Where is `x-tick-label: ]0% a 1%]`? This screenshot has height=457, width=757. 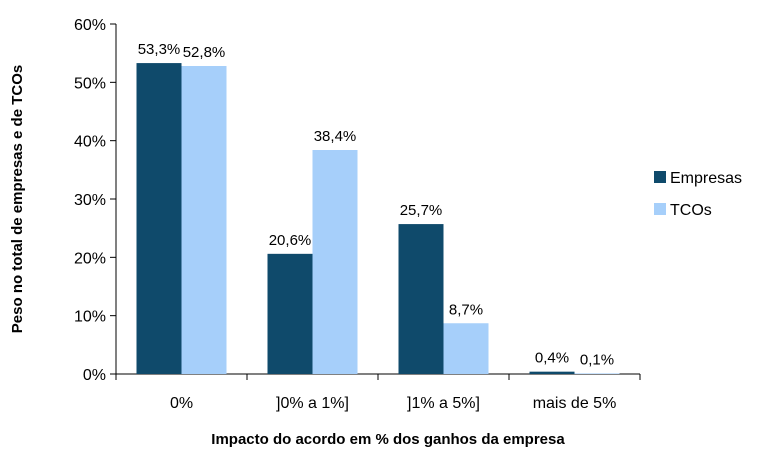
x-tick-label: ]0% a 1%] is located at coordinates (312, 403).